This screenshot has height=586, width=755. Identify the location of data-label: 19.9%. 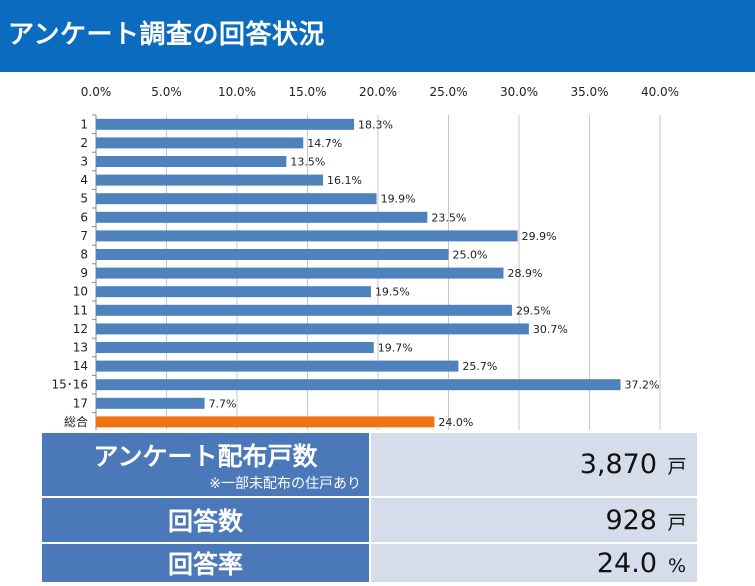
(398, 199).